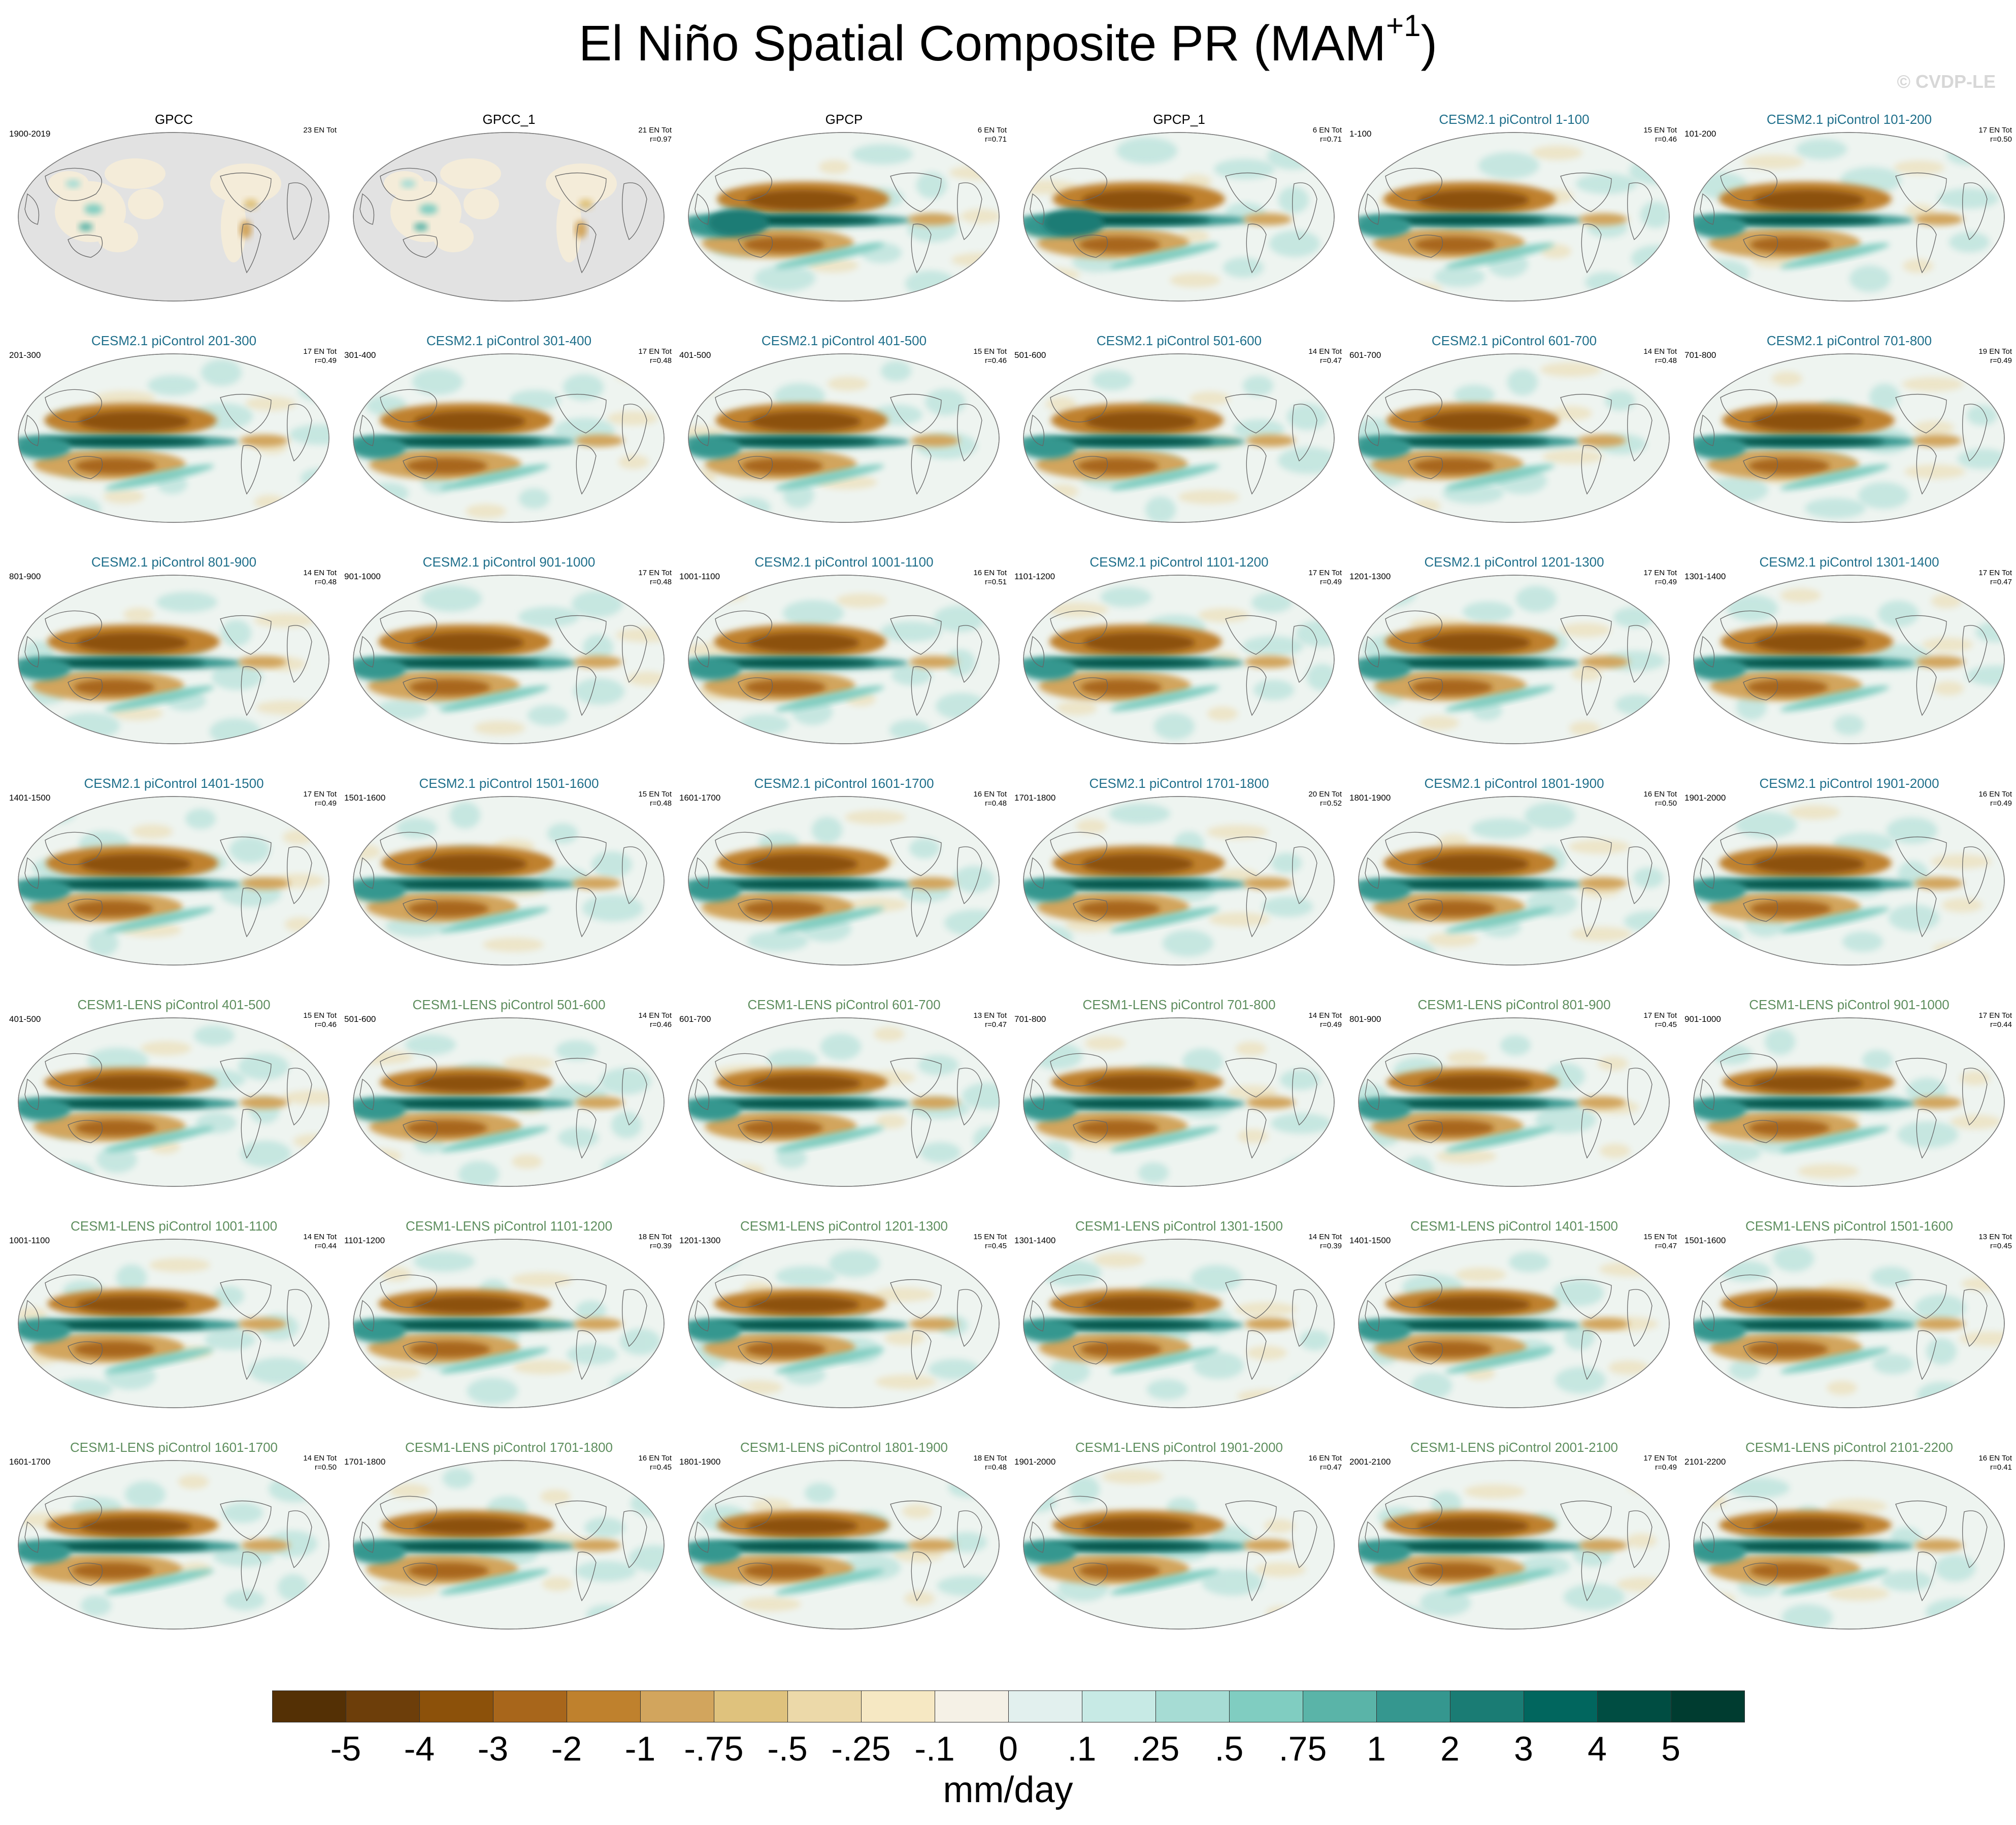 This screenshot has height=1825, width=2016. I want to click on event-count: 18 EN Tot, so click(655, 1237).